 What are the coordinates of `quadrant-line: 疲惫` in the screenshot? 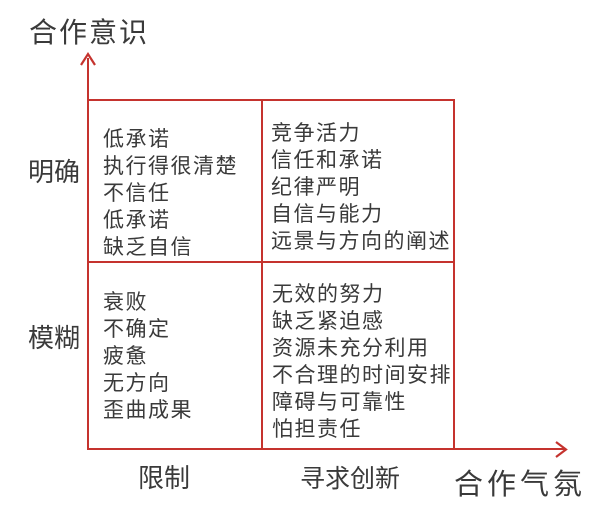 It's located at (125, 356).